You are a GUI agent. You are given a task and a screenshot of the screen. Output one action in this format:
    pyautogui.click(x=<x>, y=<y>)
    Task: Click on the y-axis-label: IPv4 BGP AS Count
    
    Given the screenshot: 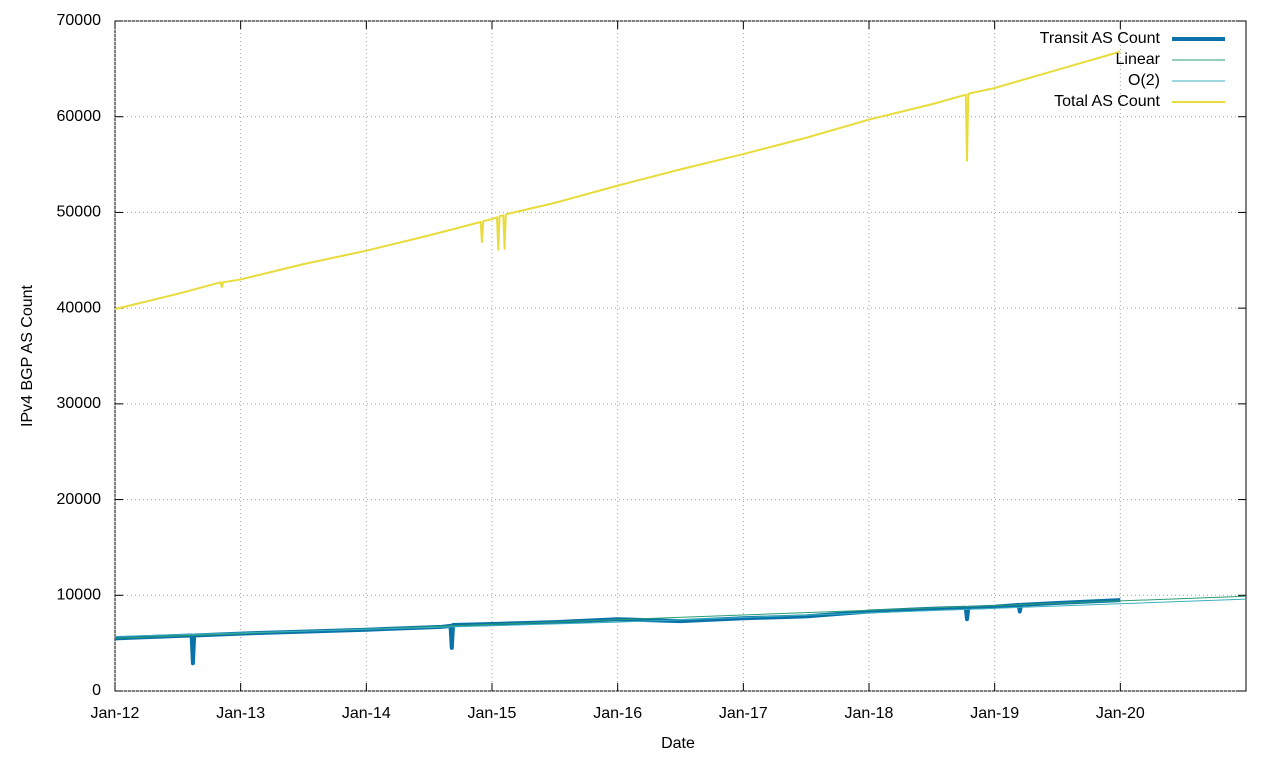 What is the action you would take?
    pyautogui.click(x=27, y=355)
    